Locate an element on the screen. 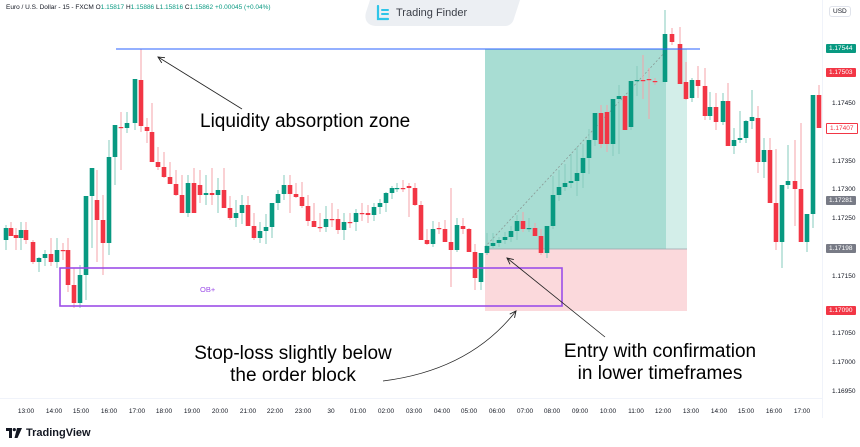  price-axis is located at coordinates (841, 209).